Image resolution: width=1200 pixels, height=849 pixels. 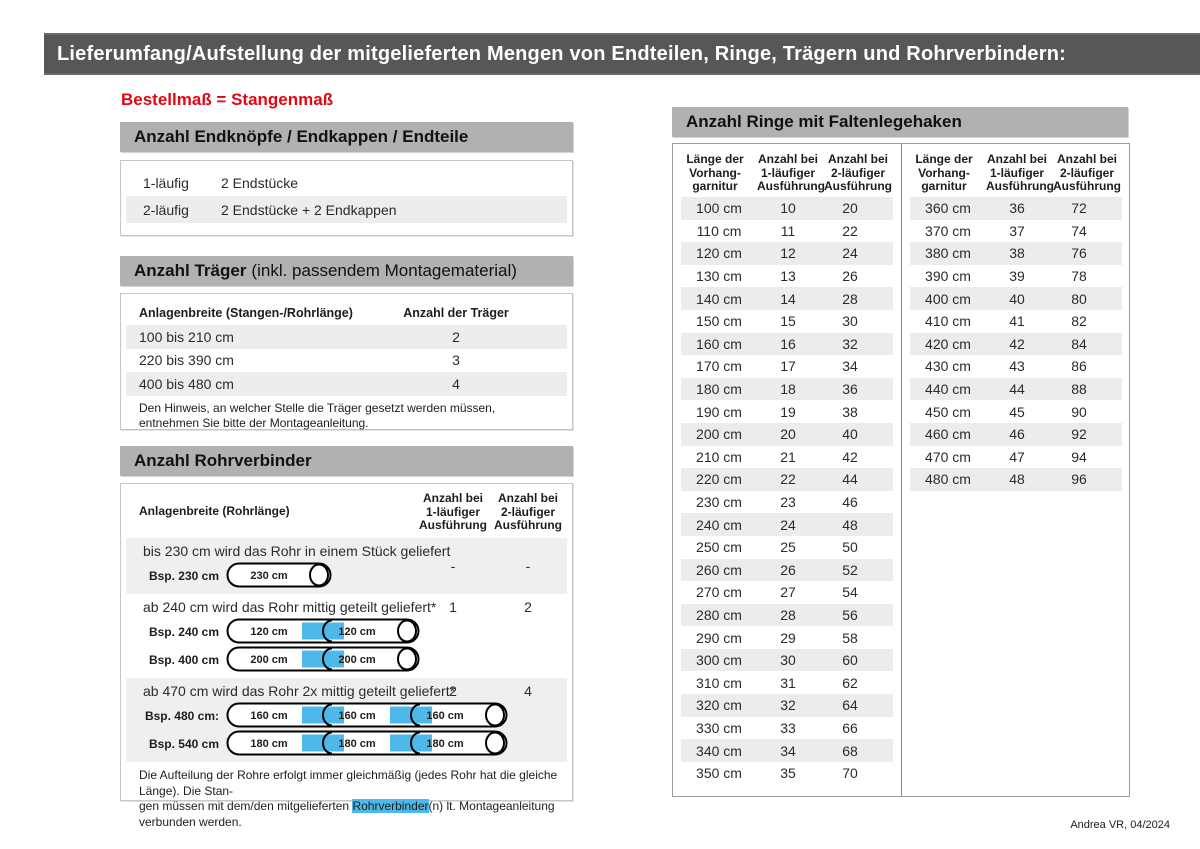 I want to click on cell-rings-1run: 10, so click(x=788, y=208).